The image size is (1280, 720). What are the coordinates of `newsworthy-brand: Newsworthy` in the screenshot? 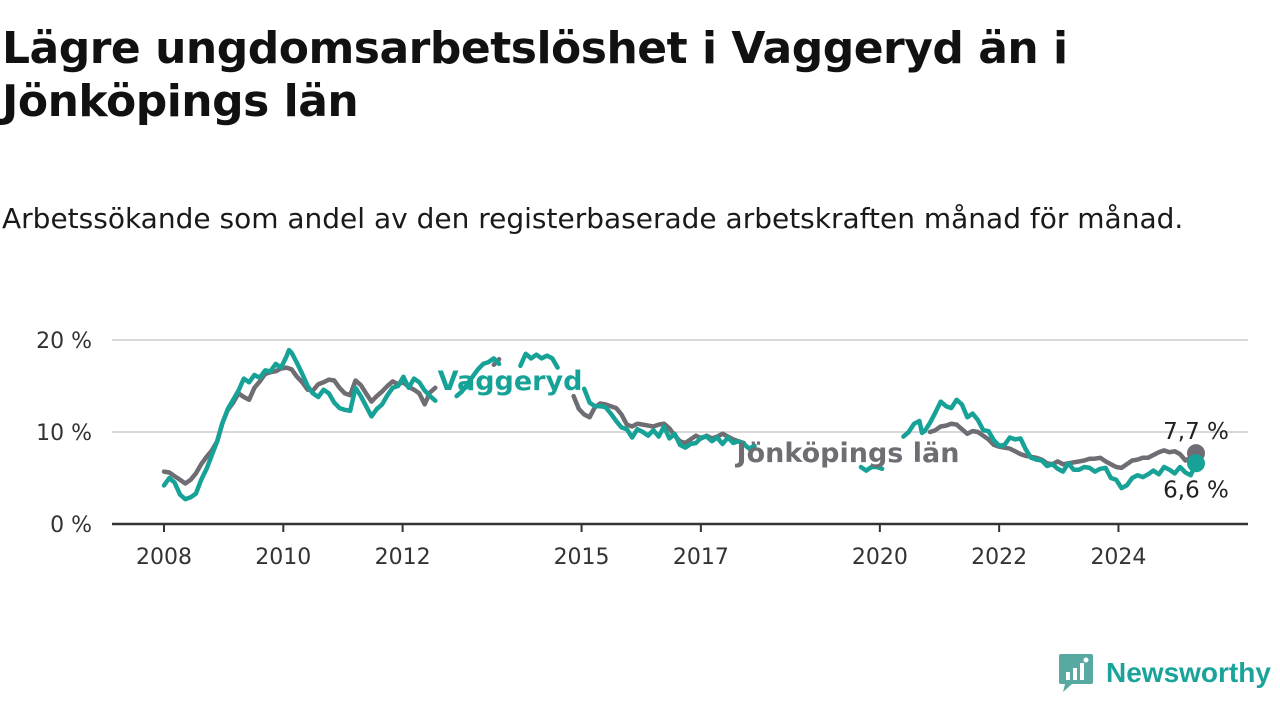 It's located at (1164, 673).